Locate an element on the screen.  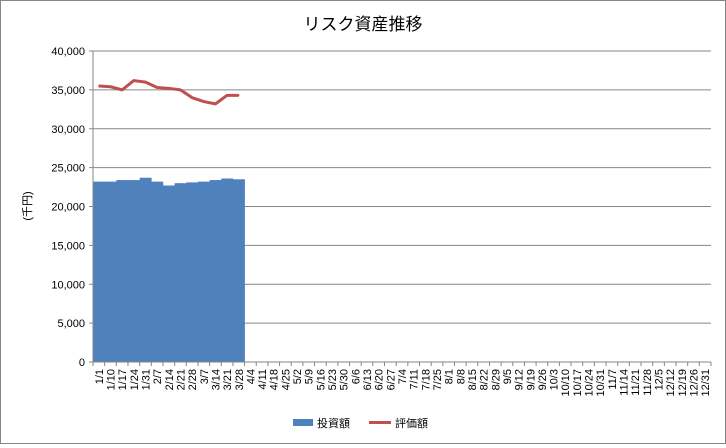
x-tick-label: 7/25 is located at coordinates (438, 379).